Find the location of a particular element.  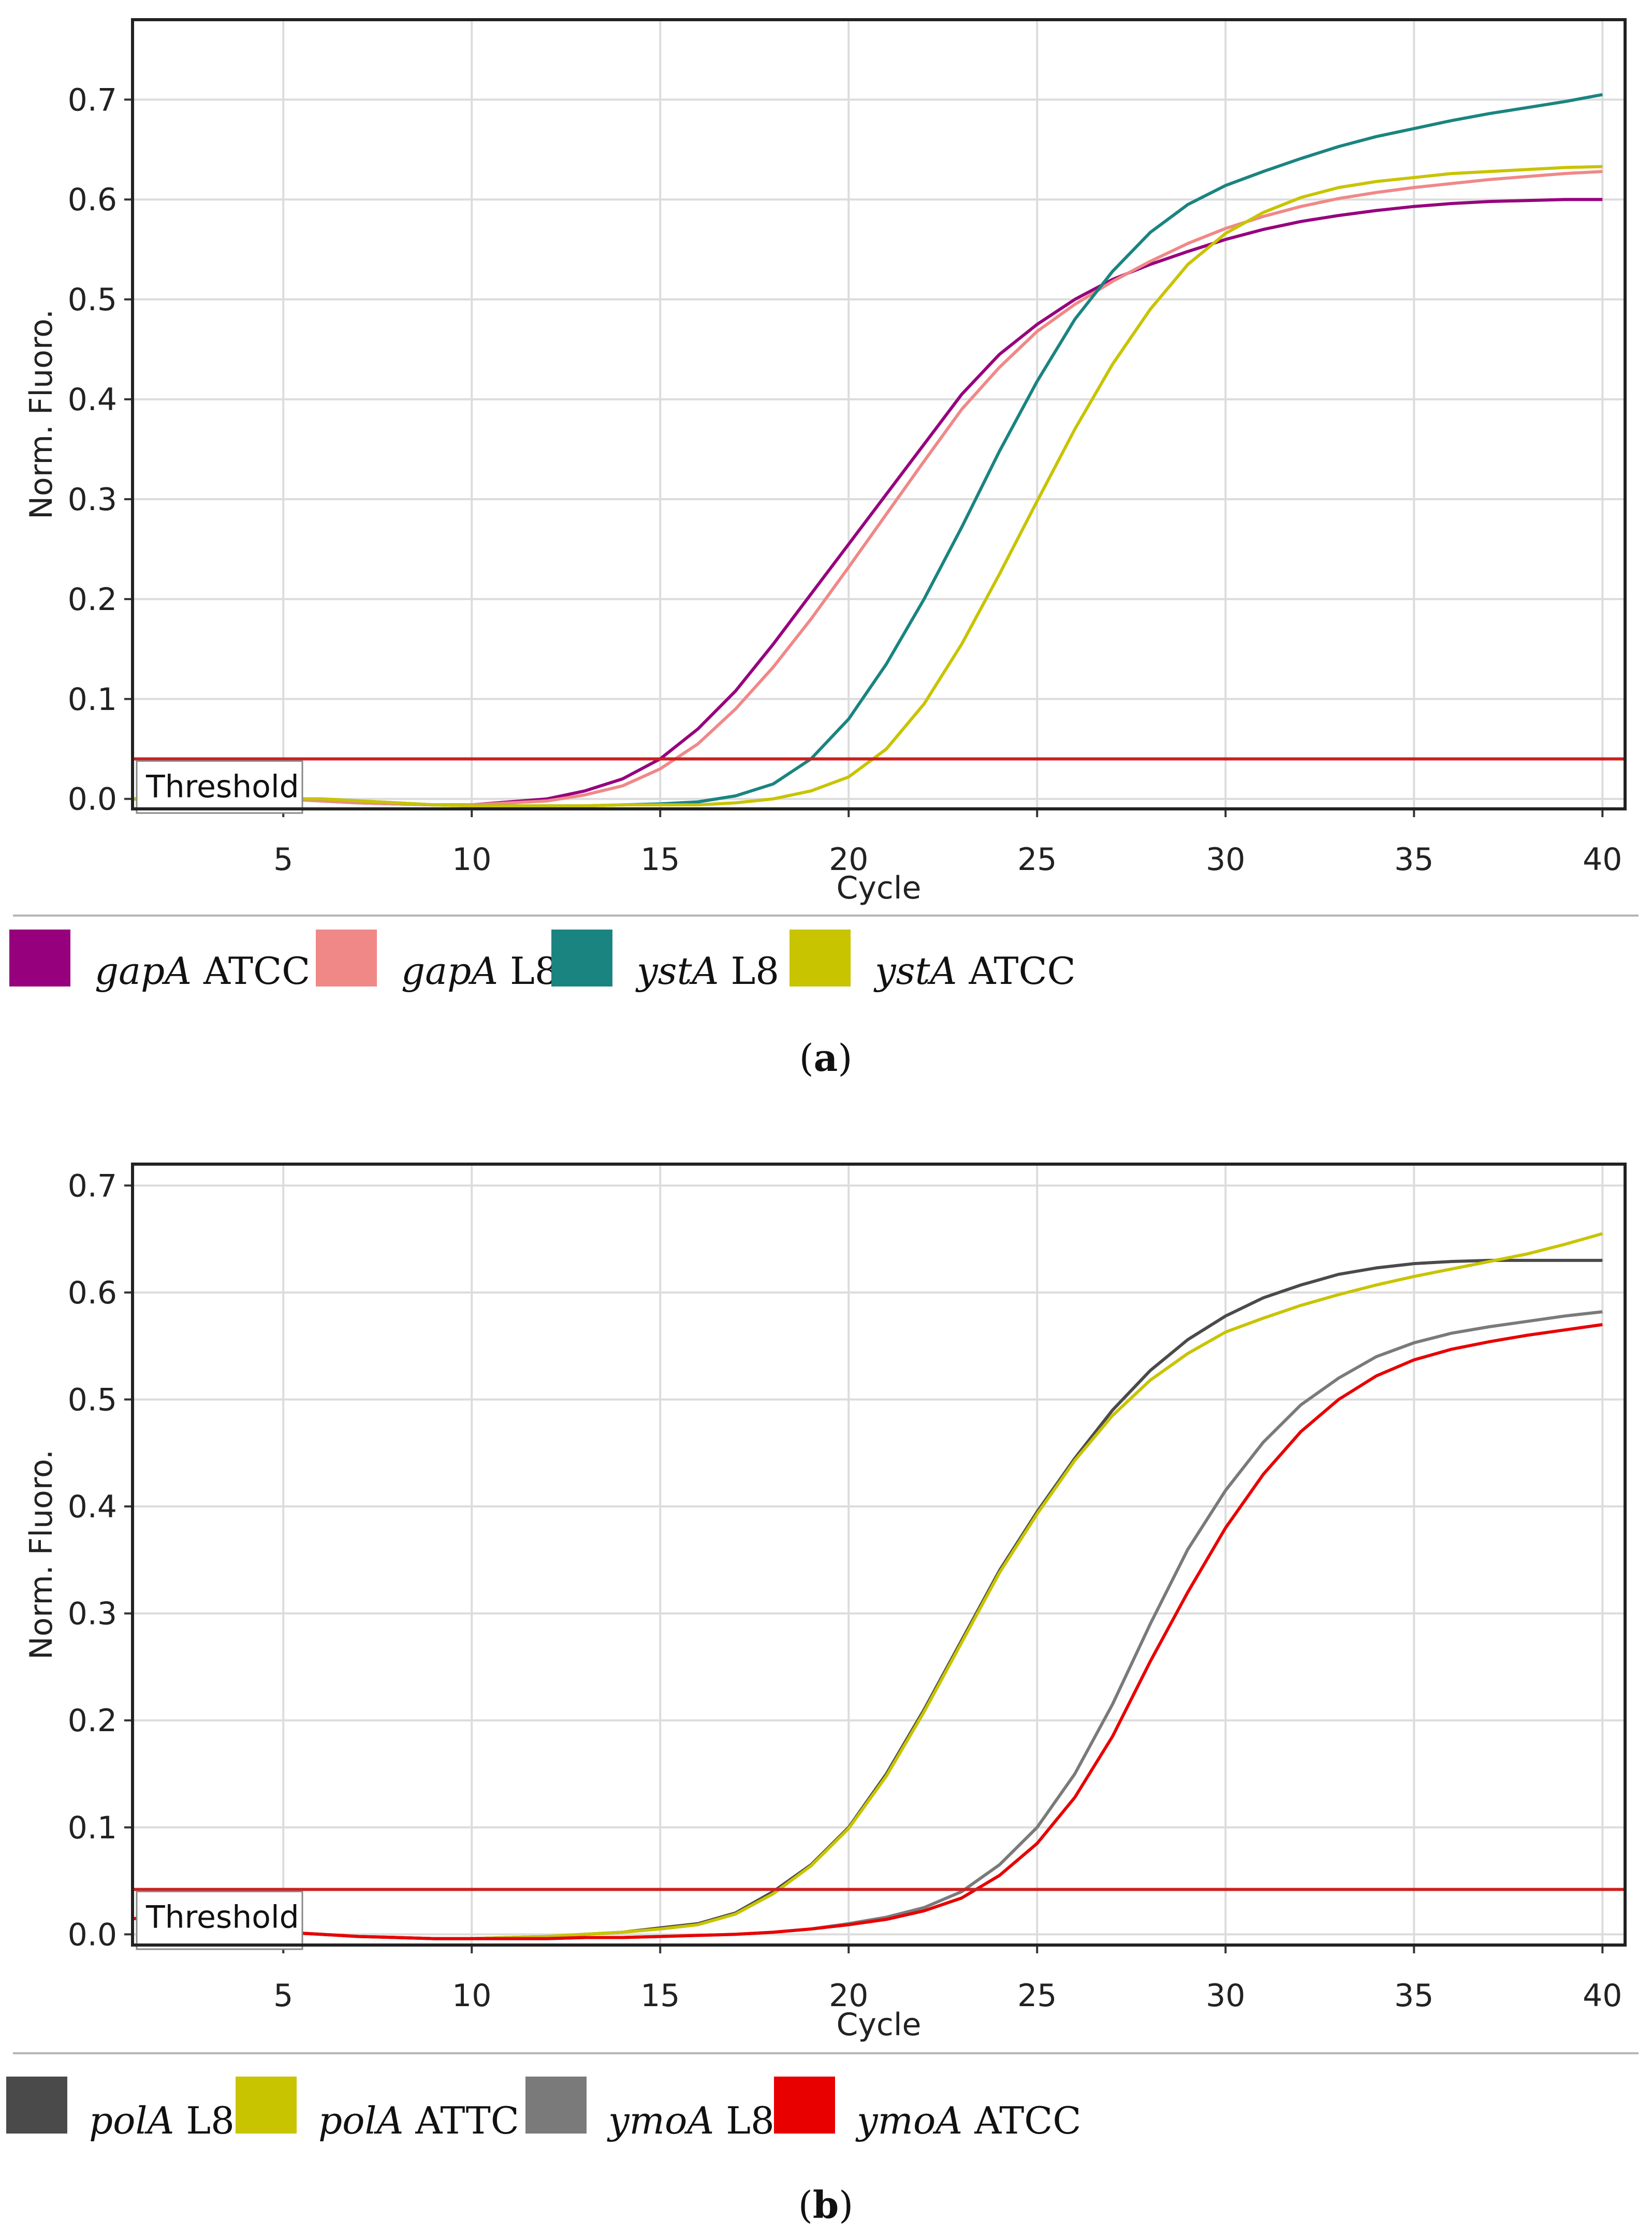

legend-label: gapA L8 is located at coordinates (480, 971).